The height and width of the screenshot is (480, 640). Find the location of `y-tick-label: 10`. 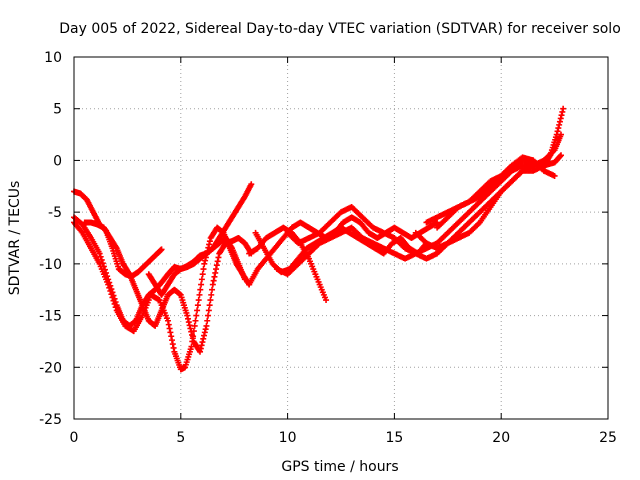

y-tick-label: 10 is located at coordinates (53, 58).